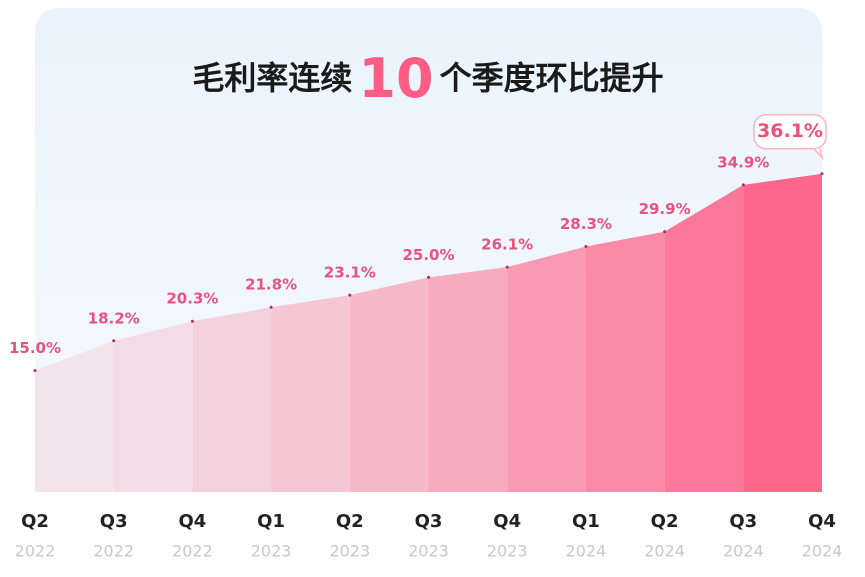 Image resolution: width=865 pixels, height=577 pixels. I want to click on title-highlight: 10, so click(395, 78).